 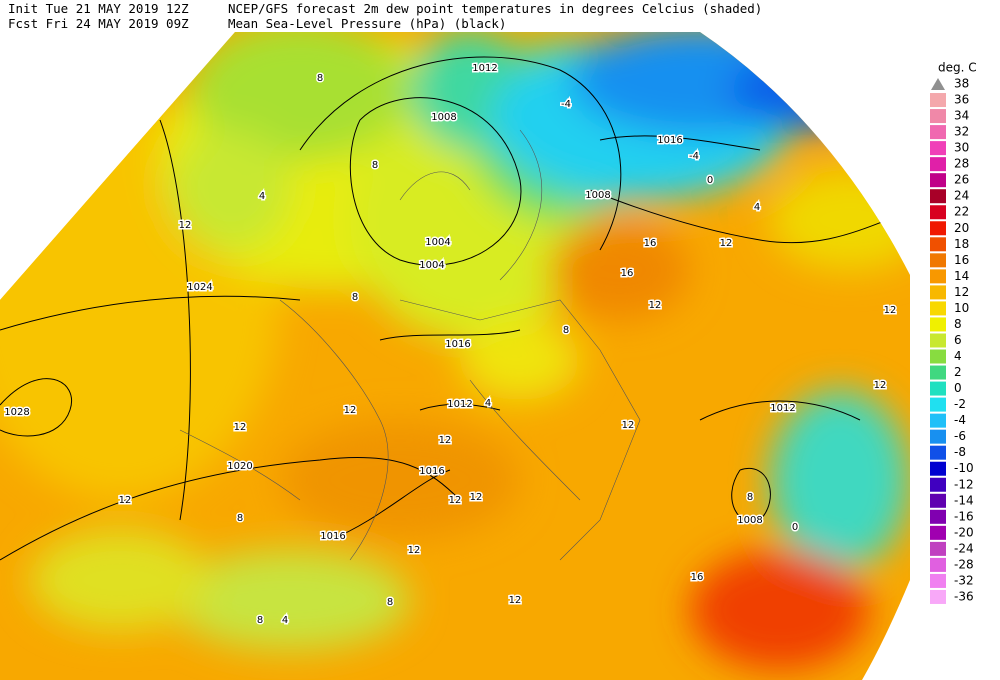 I want to click on legend-title: deg. C, so click(x=957, y=68).